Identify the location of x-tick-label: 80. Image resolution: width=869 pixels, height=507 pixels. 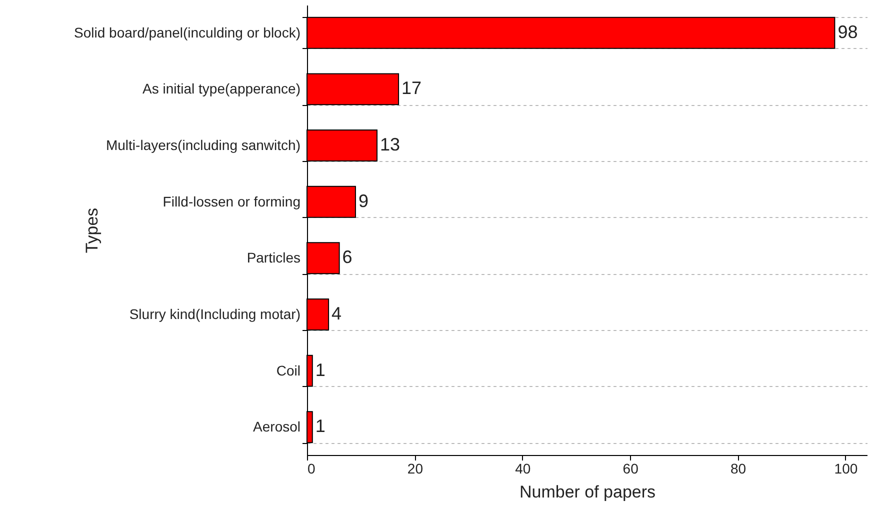
(738, 468).